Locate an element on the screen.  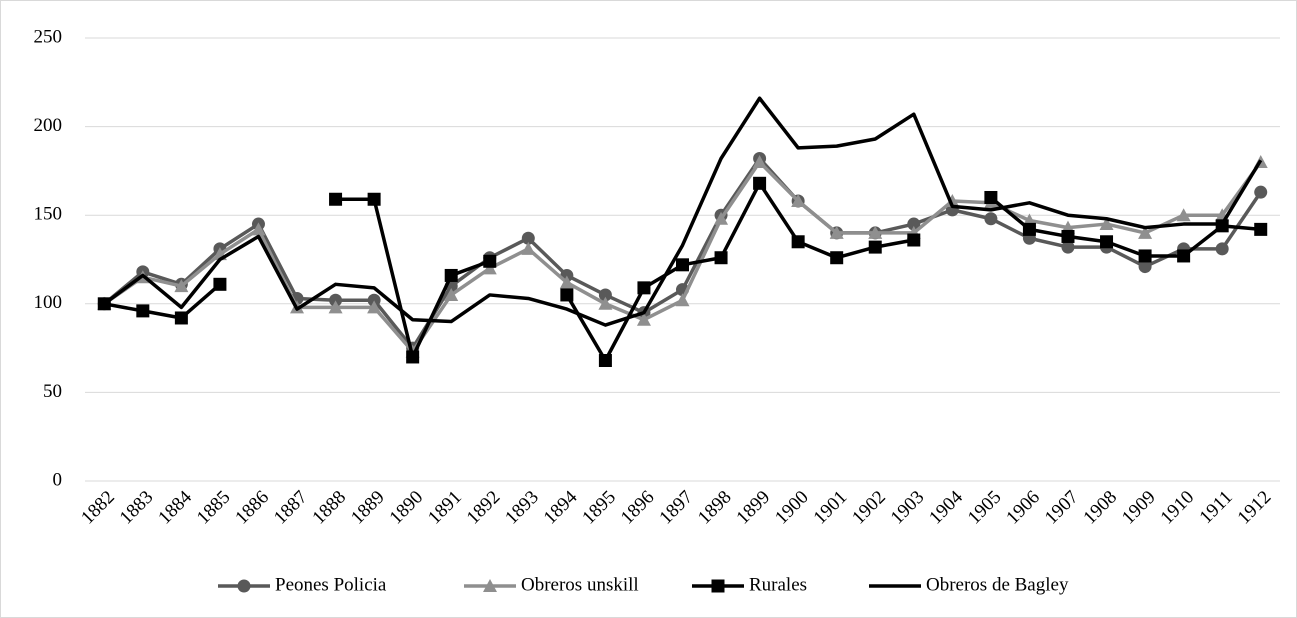
y-tick-label: 200 is located at coordinates (48, 125).